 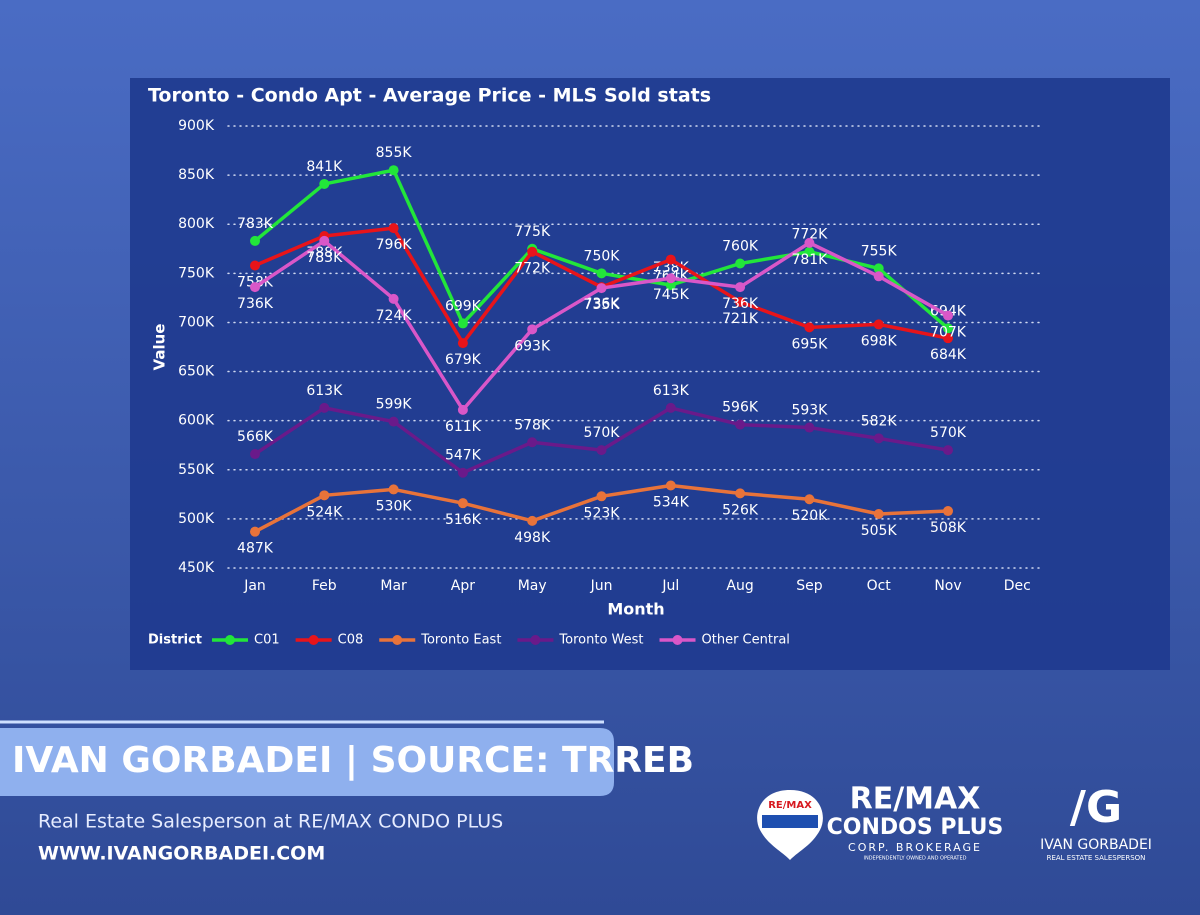 What do you see at coordinates (196, 224) in the screenshot?
I see `y-tick-label: 800K` at bounding box center [196, 224].